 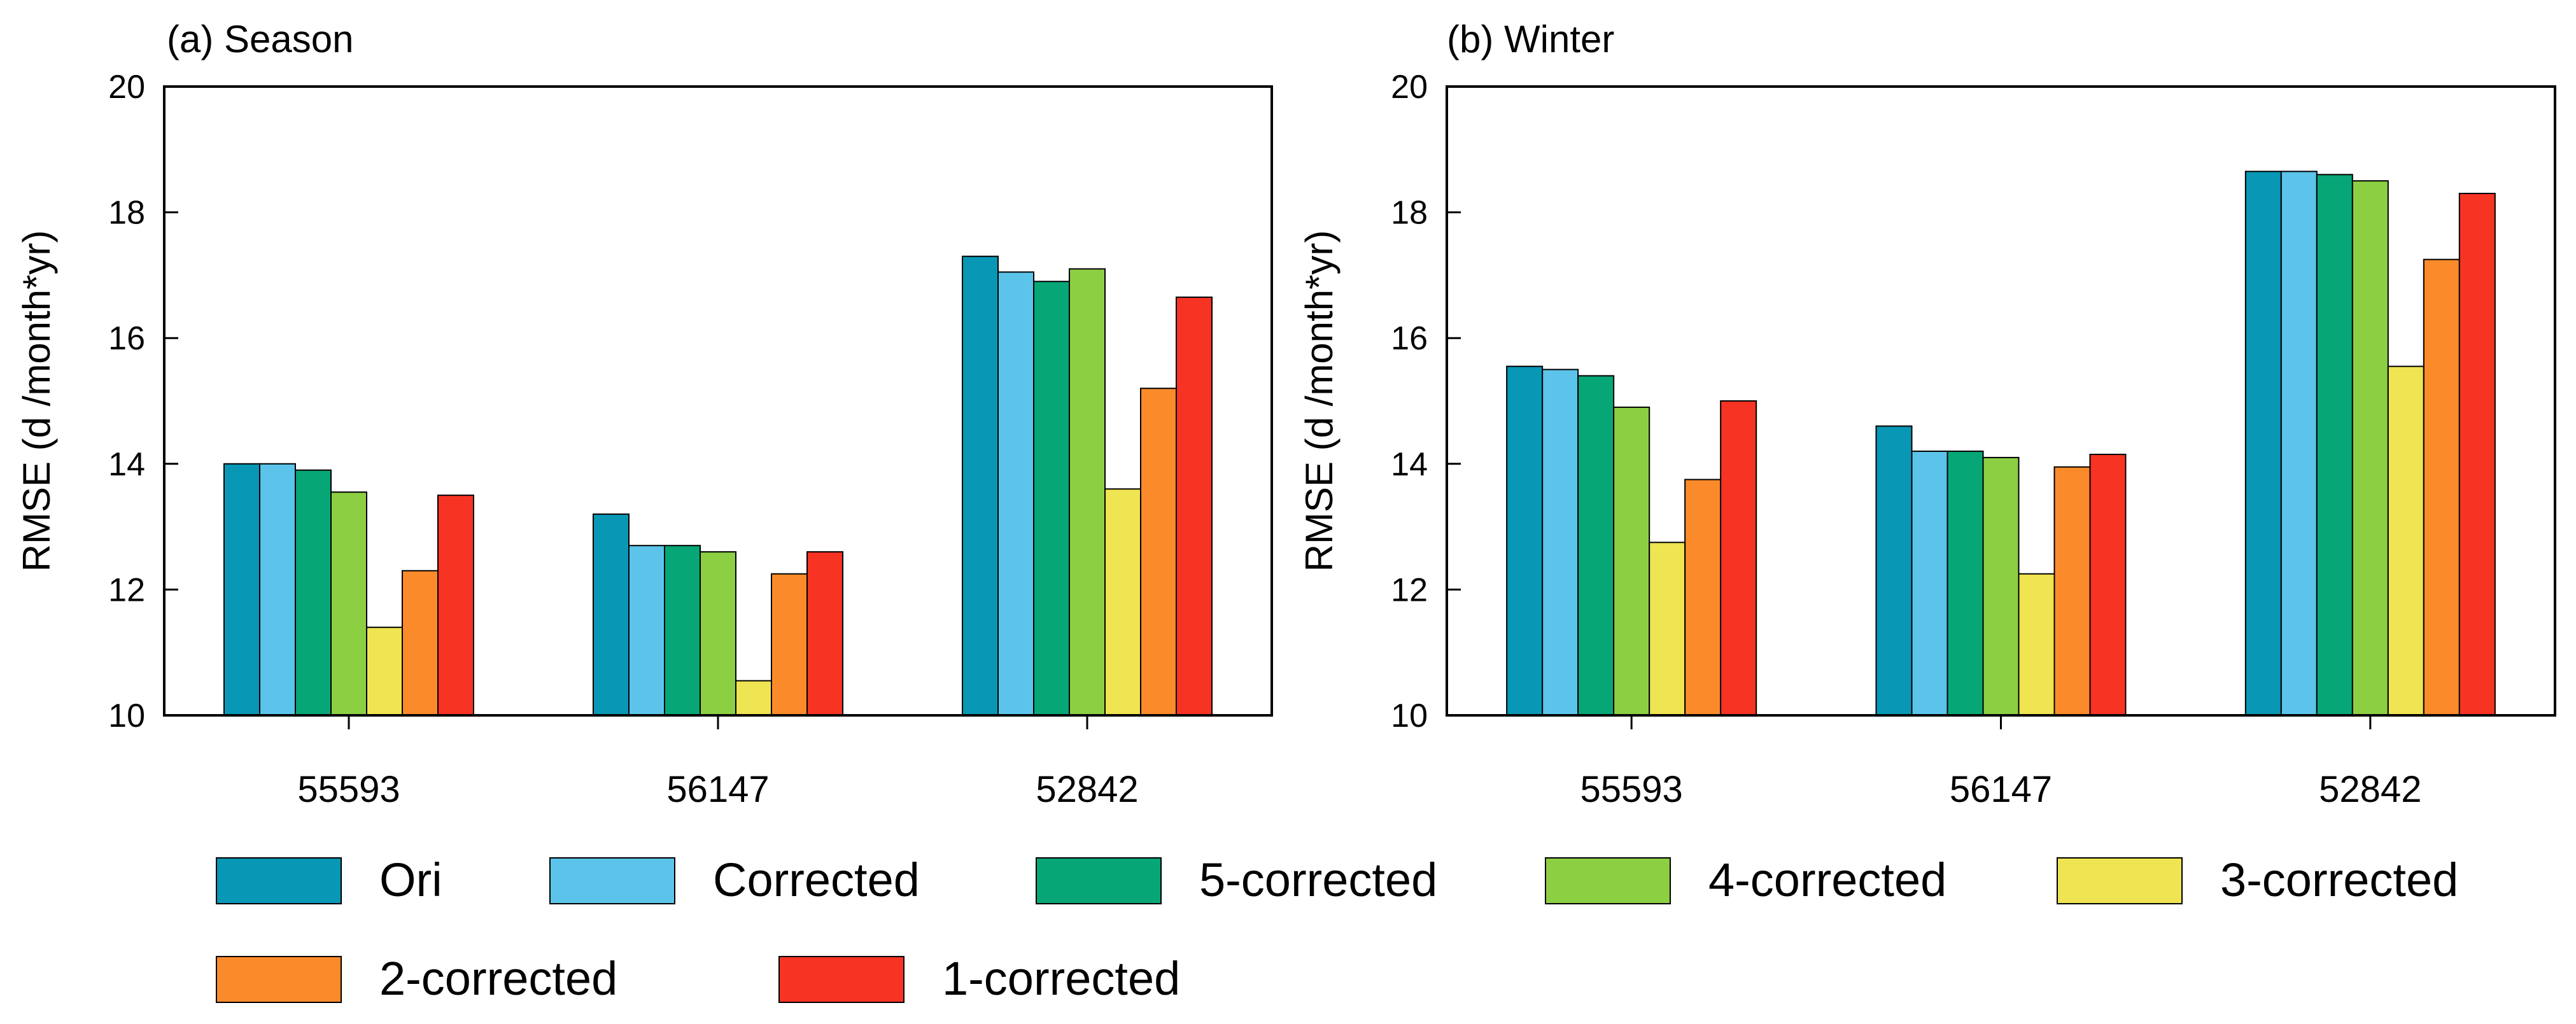 What do you see at coordinates (279, 979) in the screenshot?
I see `legend-swatch-2-corrected` at bounding box center [279, 979].